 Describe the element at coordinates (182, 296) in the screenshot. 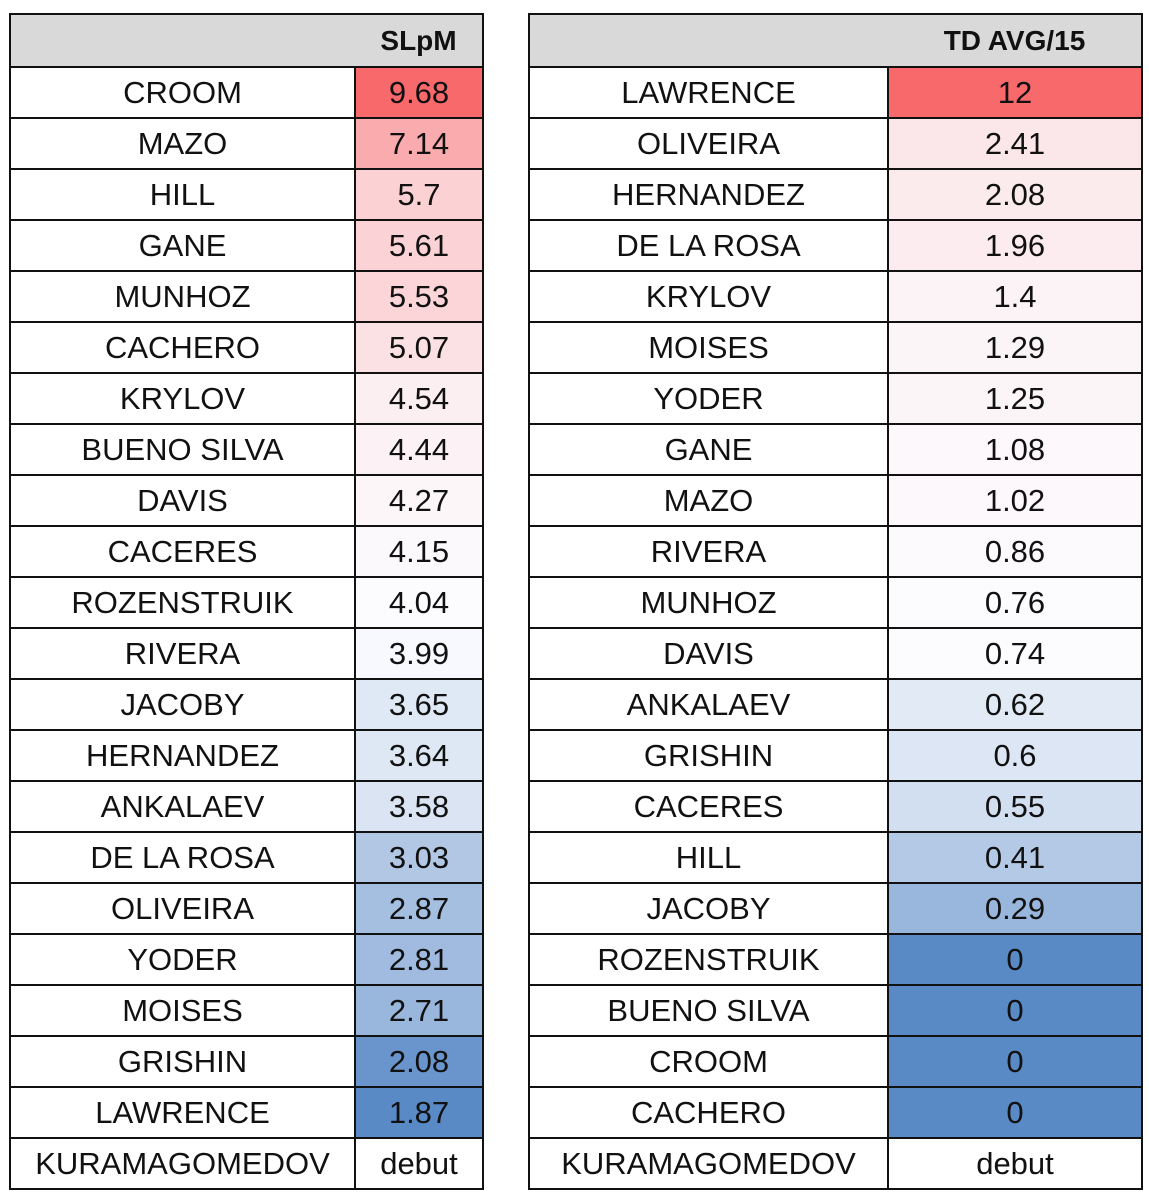

I see `fighter-name-cell: MUNHOZ` at that location.